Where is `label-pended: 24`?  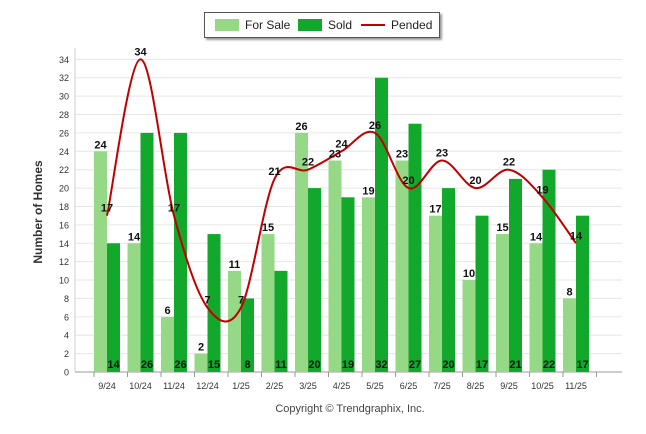
label-pended: 24 is located at coordinates (341, 144).